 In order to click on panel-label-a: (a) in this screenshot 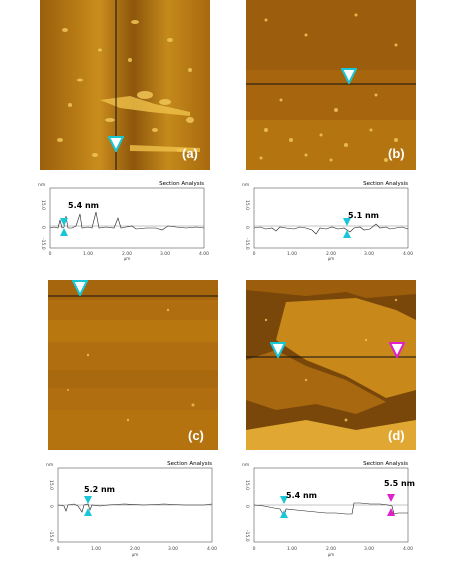, I will do `click(190, 153)`.